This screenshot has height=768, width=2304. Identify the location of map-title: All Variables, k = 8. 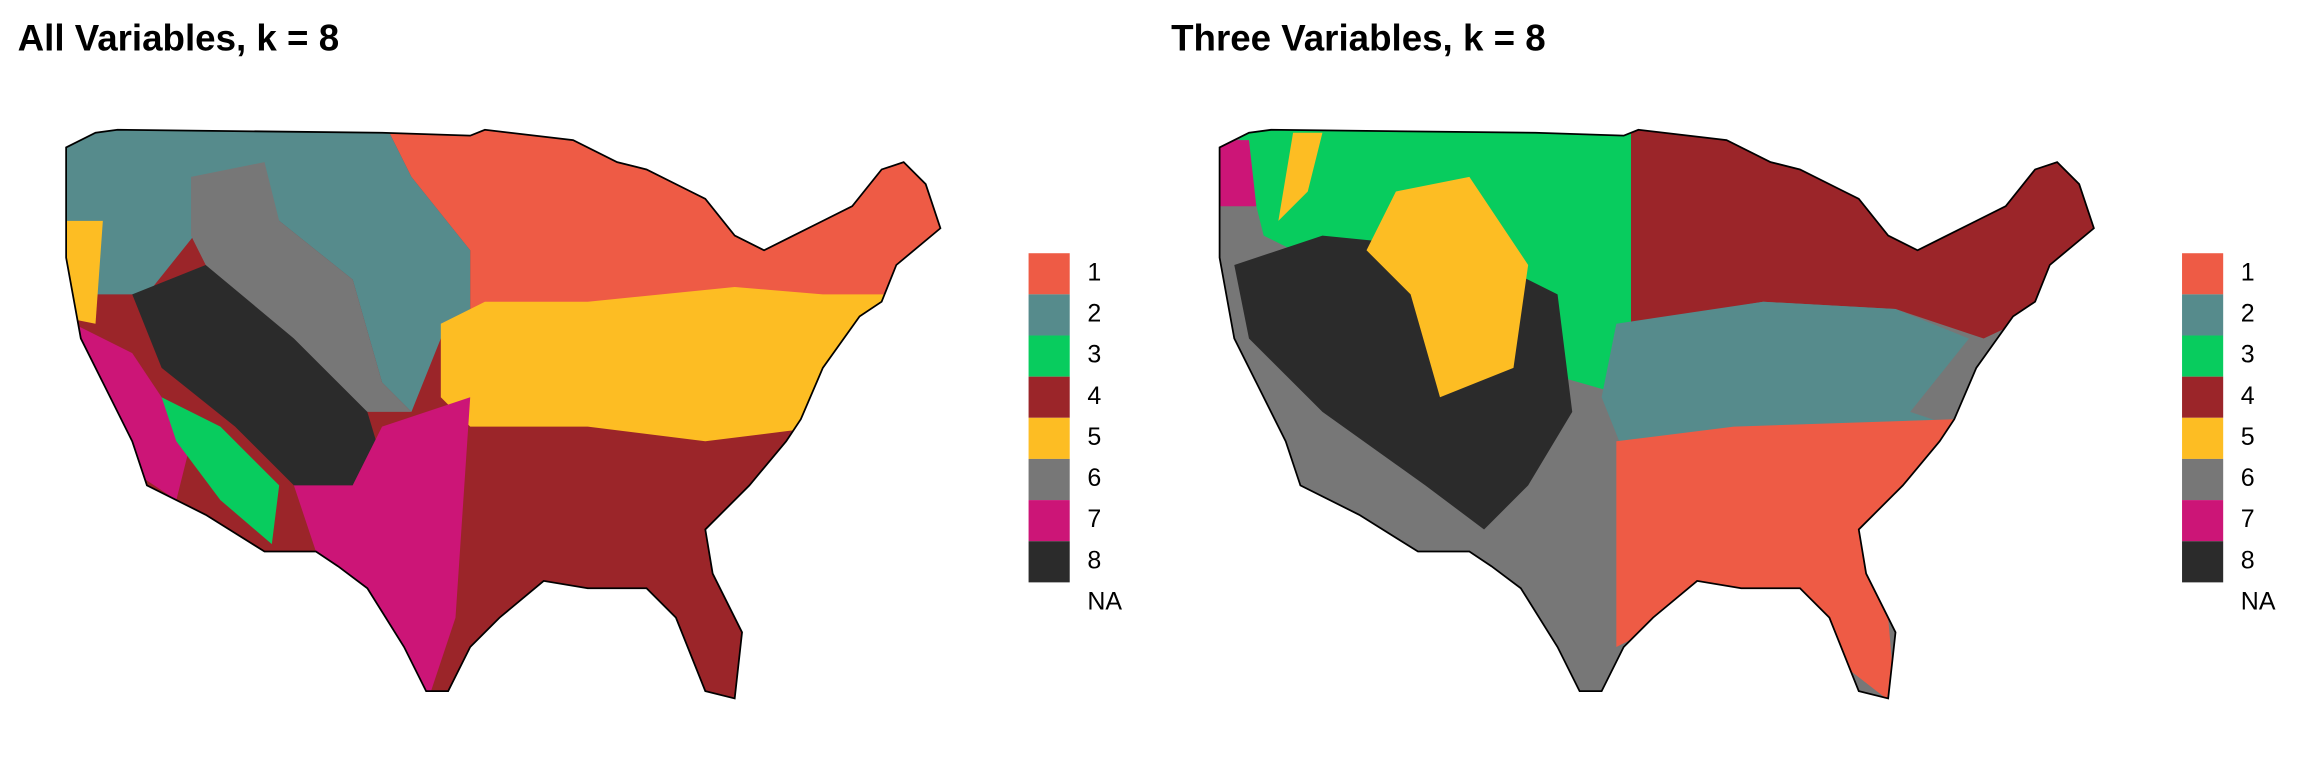
(178, 37).